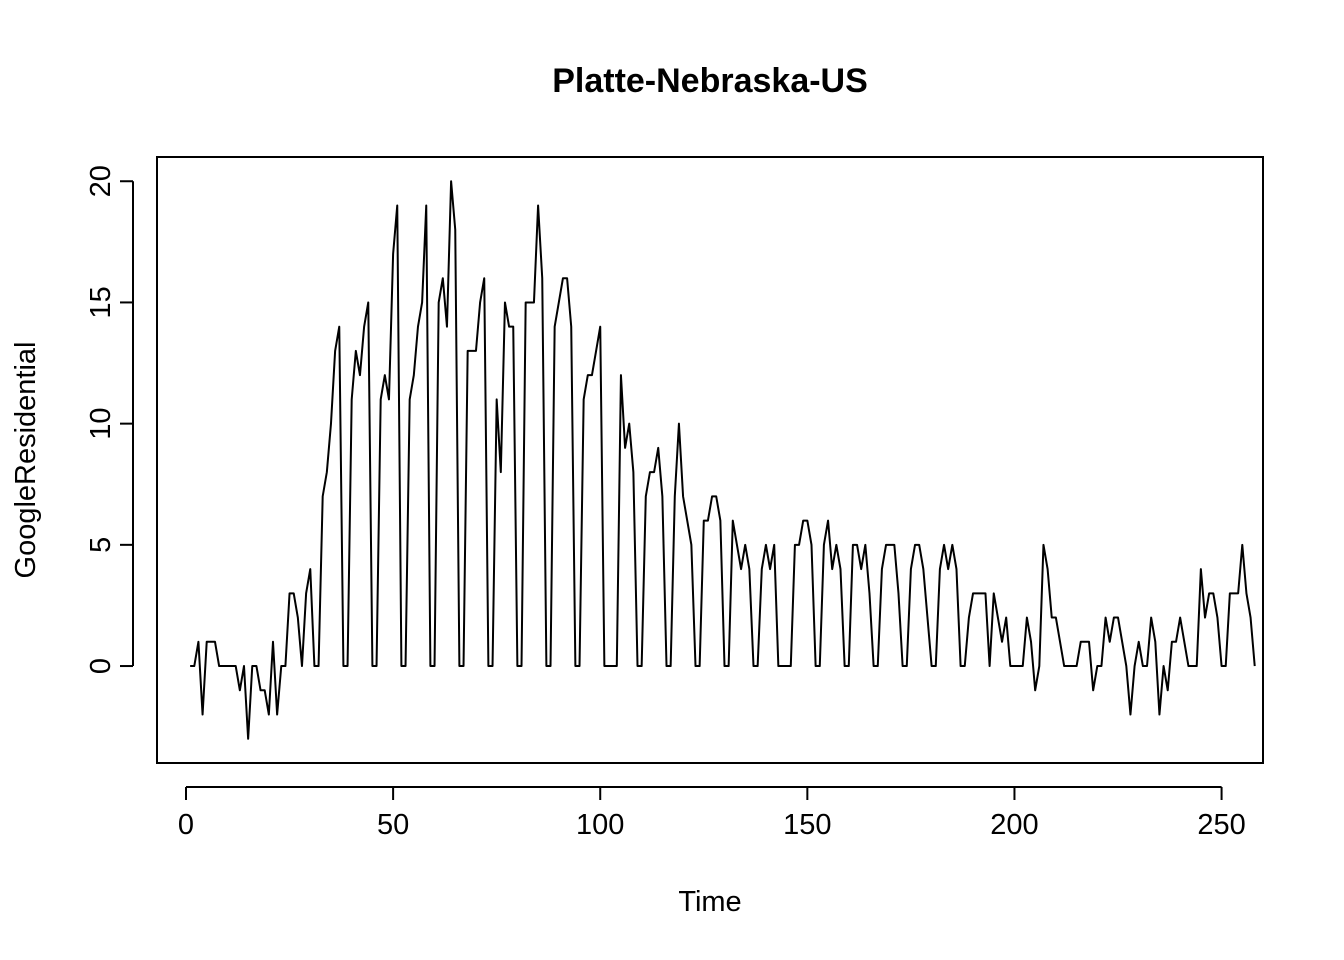 This screenshot has height=960, width=1344. Describe the element at coordinates (393, 825) in the screenshot. I see `x-tick-label: 50` at that location.